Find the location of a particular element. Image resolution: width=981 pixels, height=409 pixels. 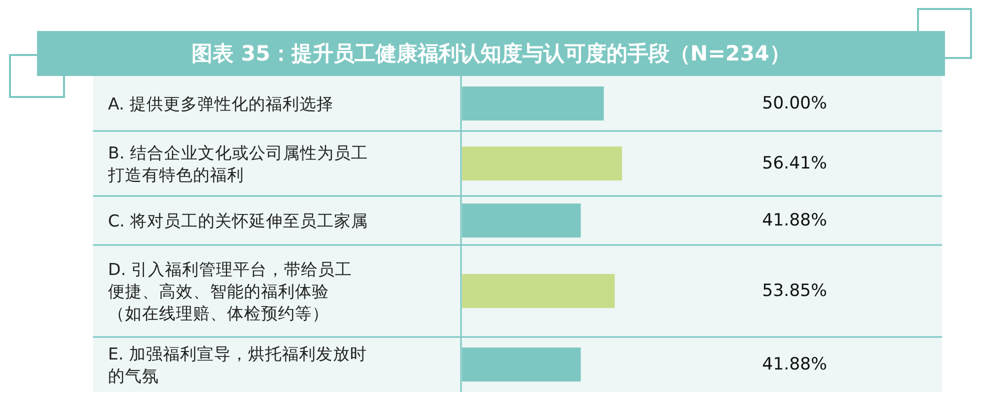

data-label: 50.00% is located at coordinates (794, 104).